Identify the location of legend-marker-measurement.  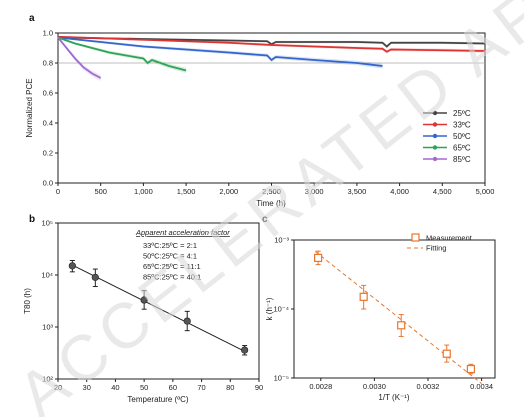
(415, 237).